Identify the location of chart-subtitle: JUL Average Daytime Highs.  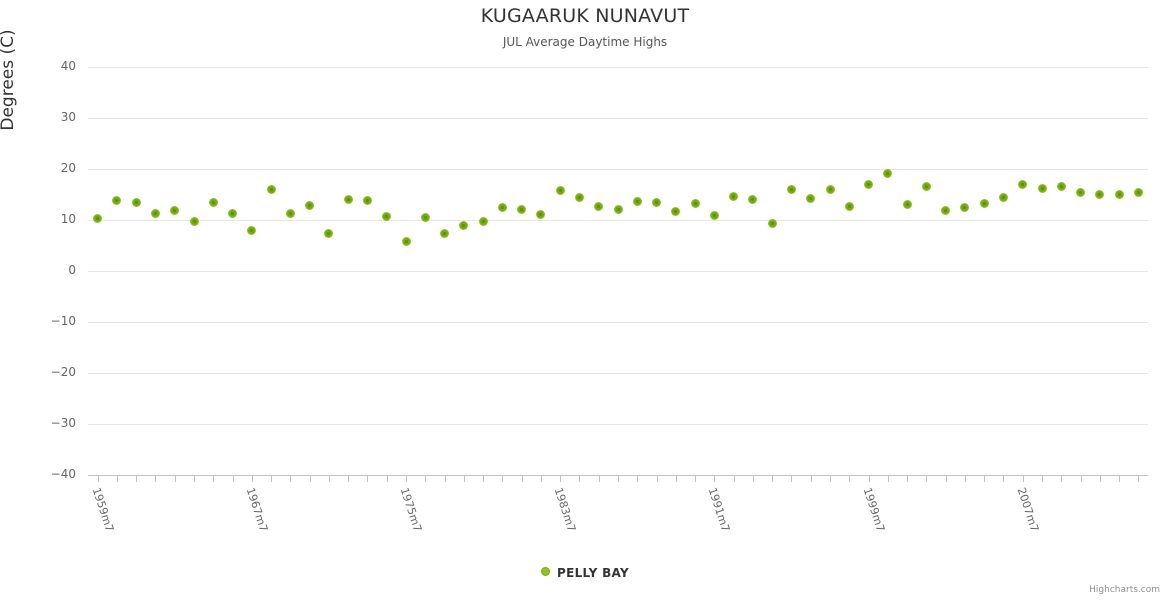
(585, 42).